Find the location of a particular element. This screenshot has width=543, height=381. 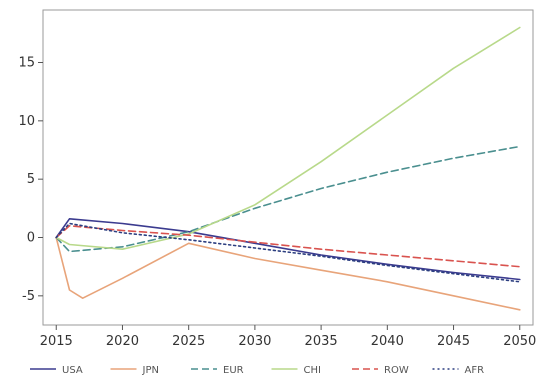

legend-label-usa: USA is located at coordinates (72, 370).